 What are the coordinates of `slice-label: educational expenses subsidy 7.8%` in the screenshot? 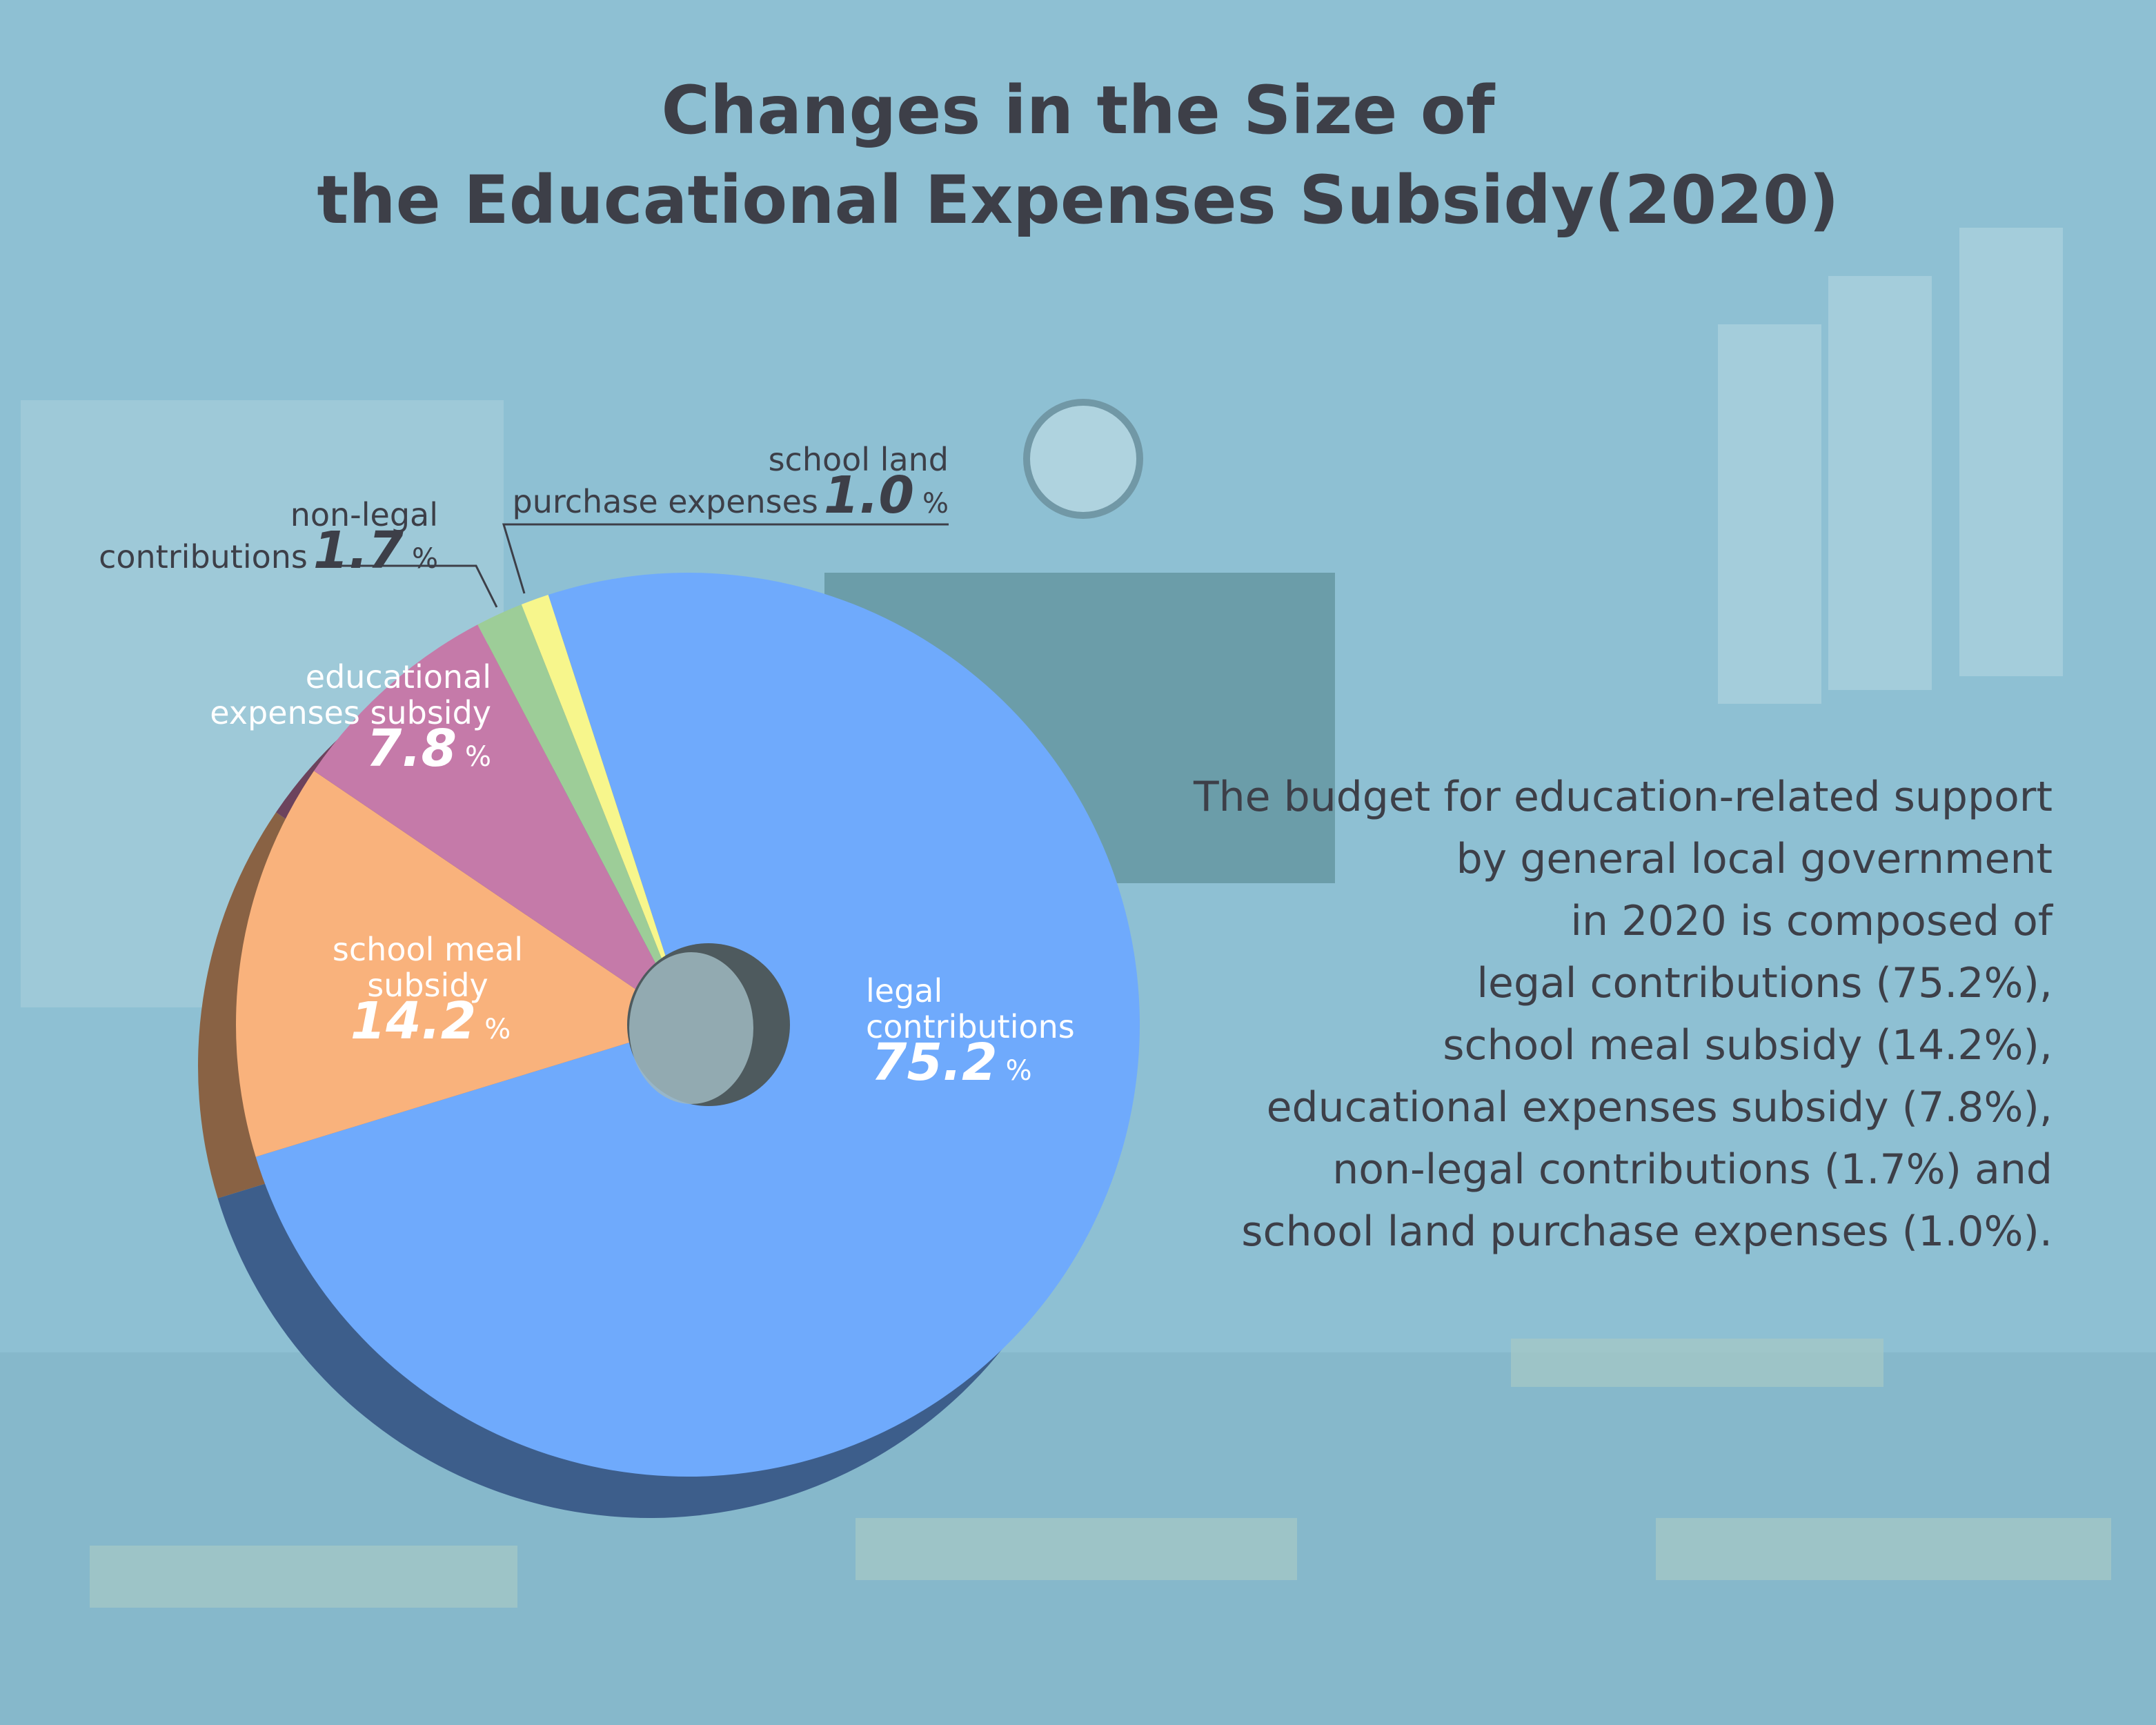 It's located at (350, 717).